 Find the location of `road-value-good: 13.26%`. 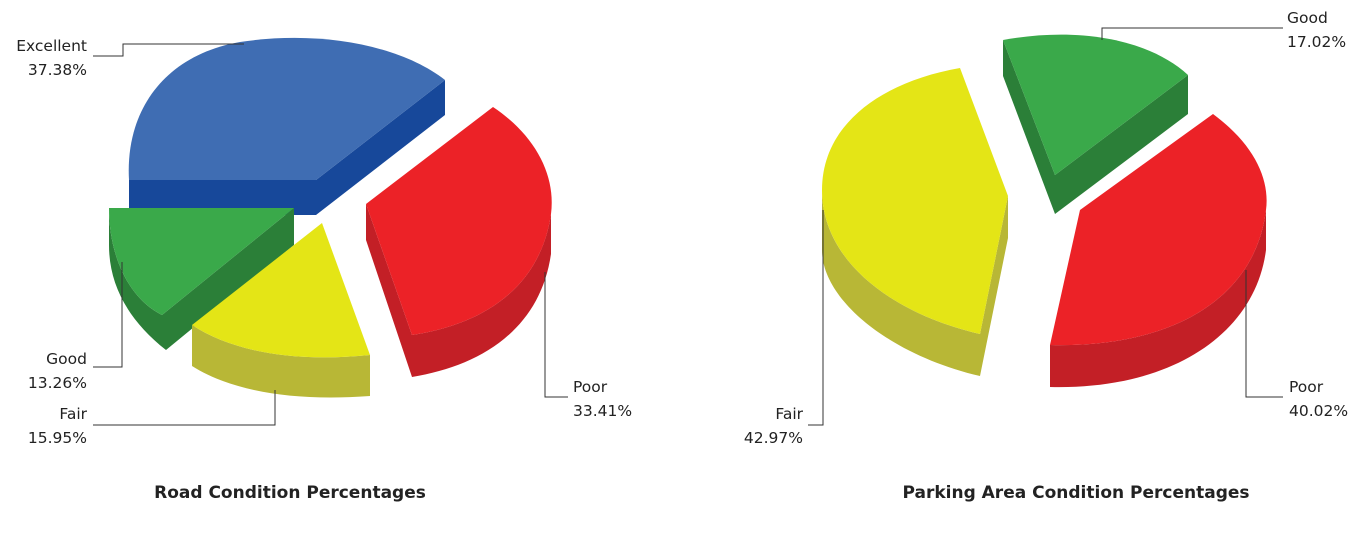

road-value-good: 13.26% is located at coordinates (57, 383).